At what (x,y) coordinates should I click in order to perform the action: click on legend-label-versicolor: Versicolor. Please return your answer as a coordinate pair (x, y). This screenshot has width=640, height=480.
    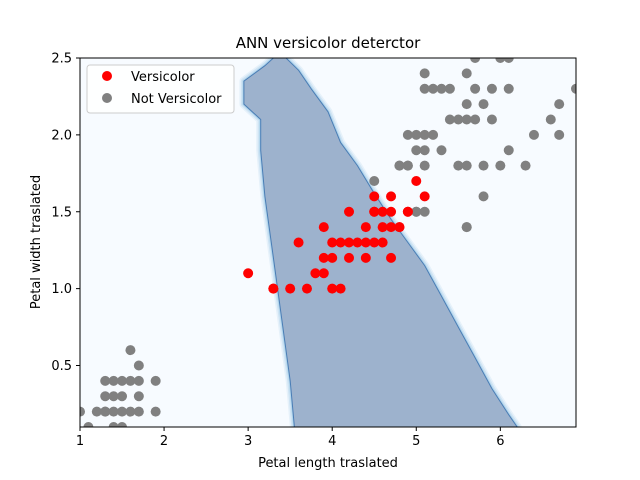
    Looking at the image, I should click on (163, 77).